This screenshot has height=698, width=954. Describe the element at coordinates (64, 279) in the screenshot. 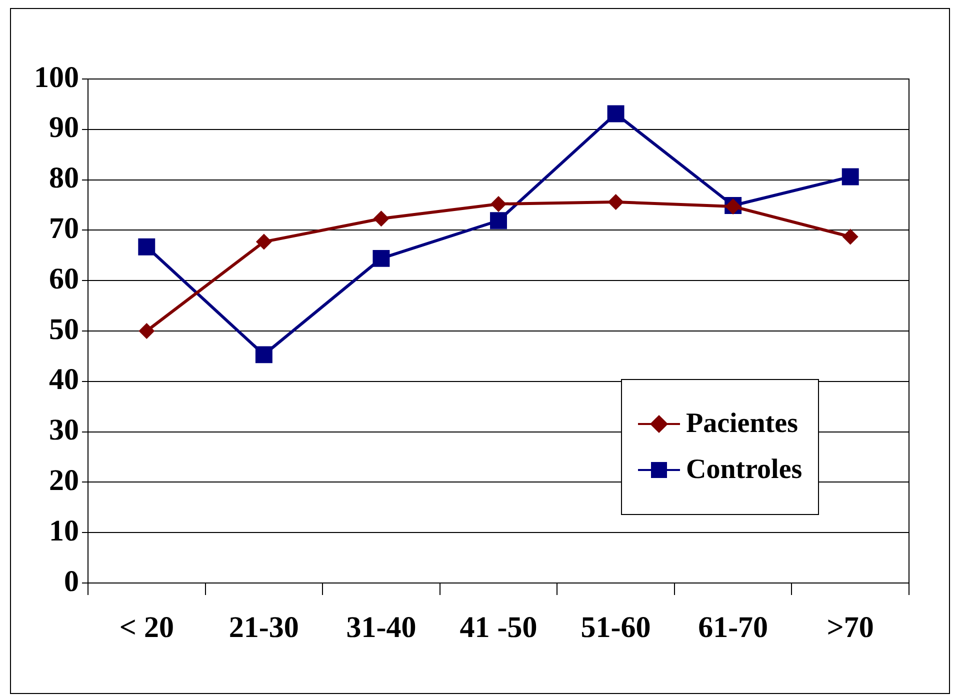

I see `y-tick-label: 60` at that location.